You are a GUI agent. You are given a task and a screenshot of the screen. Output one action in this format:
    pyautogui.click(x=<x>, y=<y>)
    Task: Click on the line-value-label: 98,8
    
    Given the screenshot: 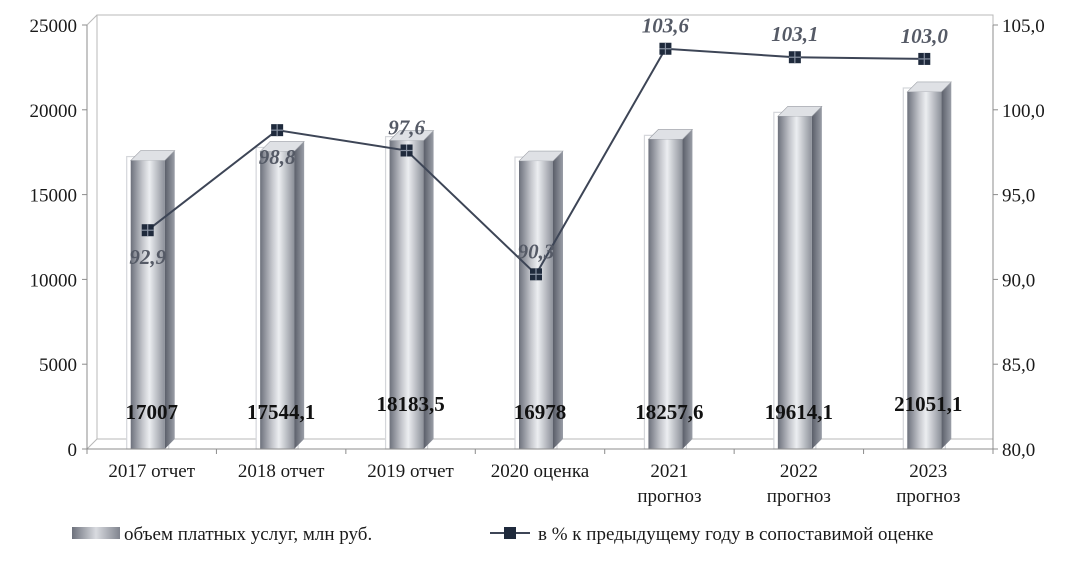 What is the action you would take?
    pyautogui.click(x=277, y=157)
    